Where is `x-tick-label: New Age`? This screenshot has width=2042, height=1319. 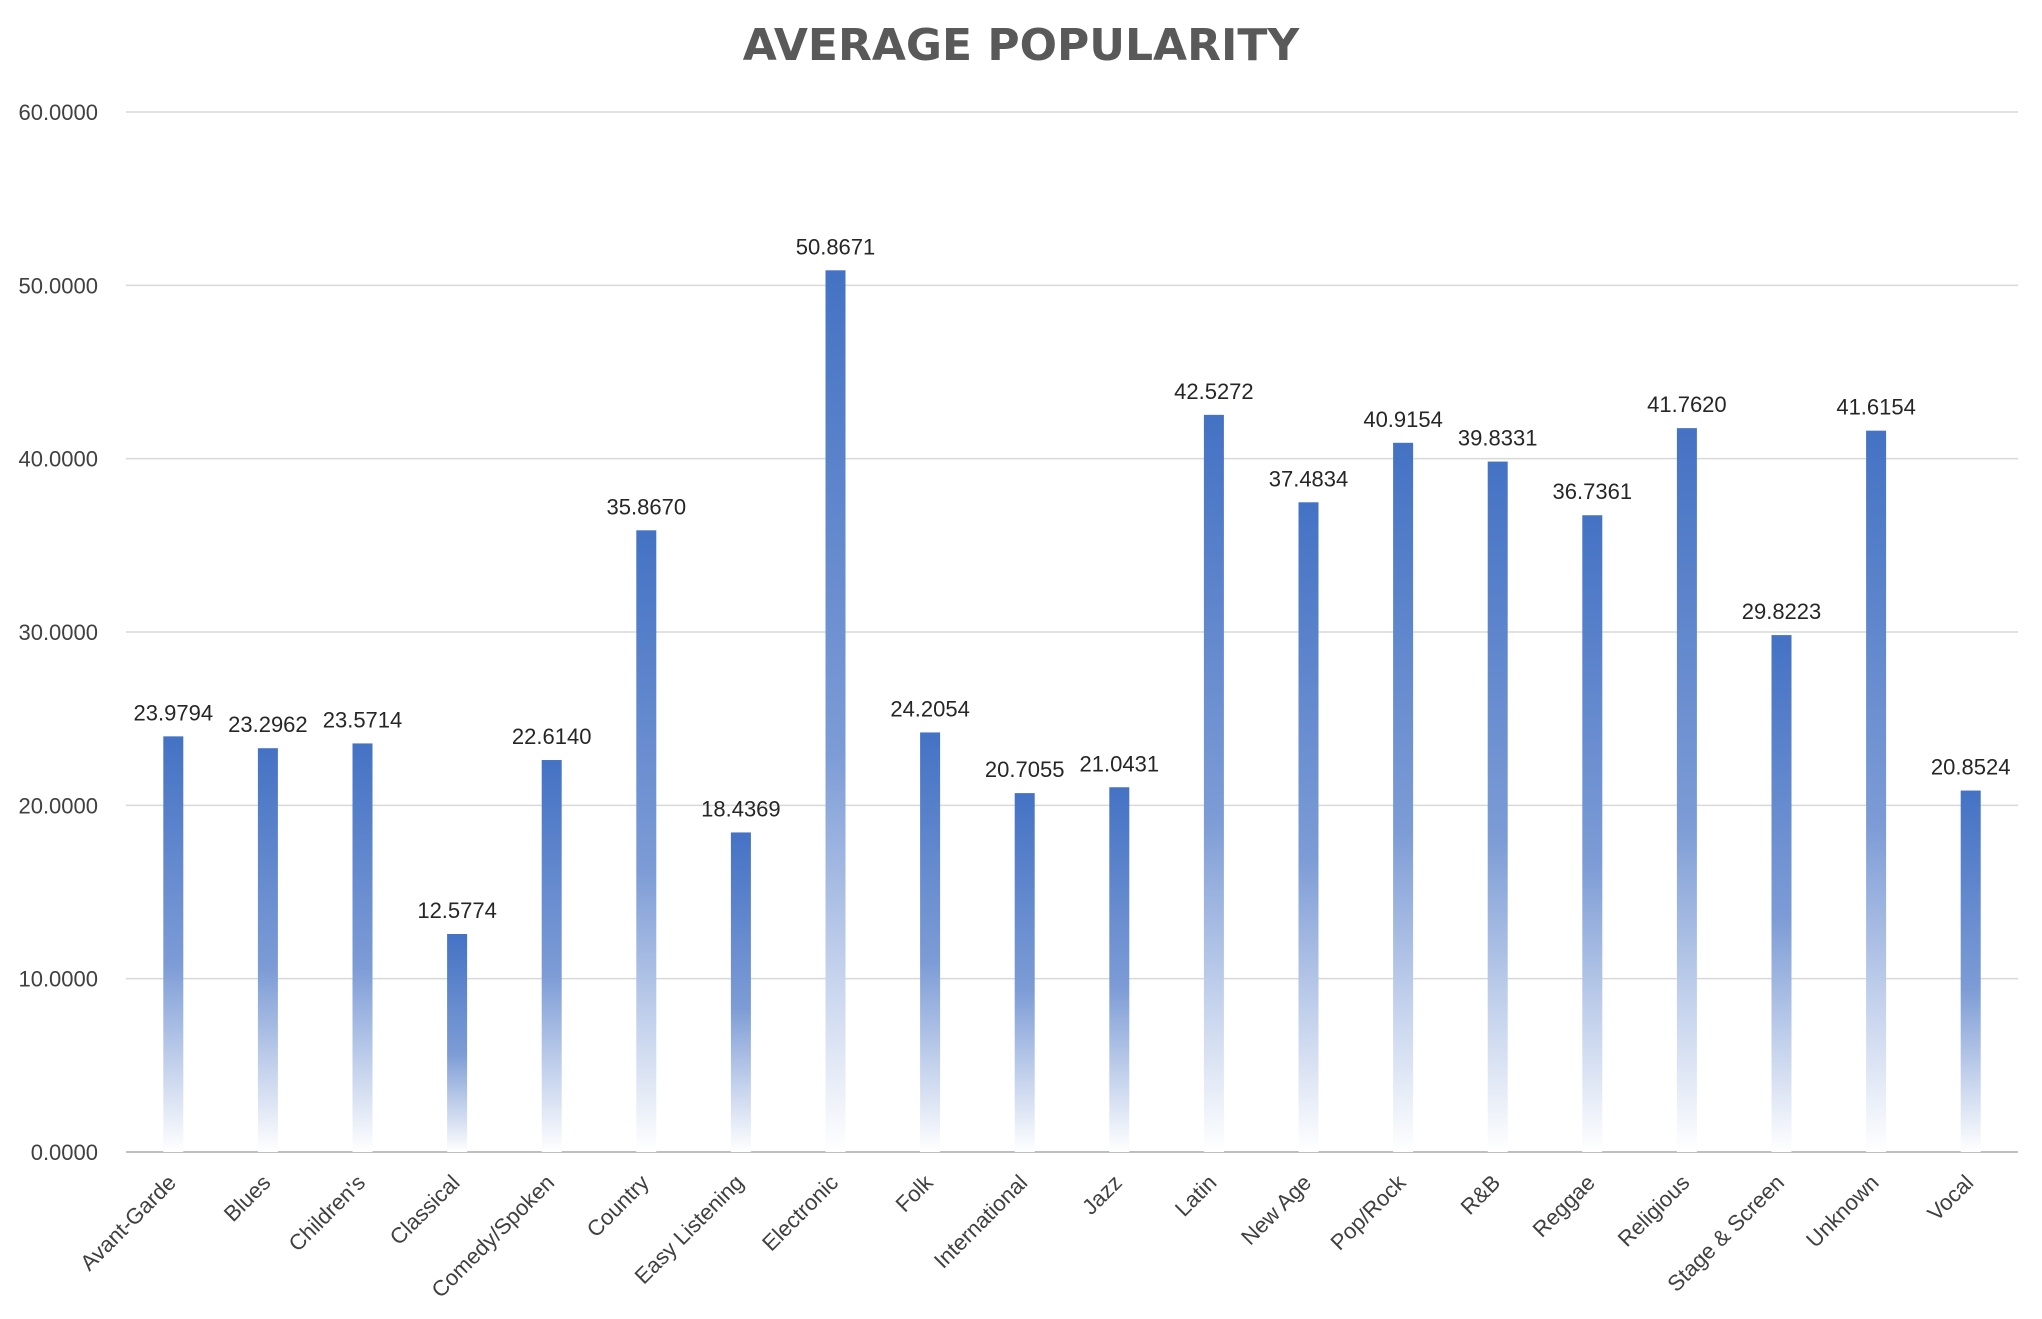 x-tick-label: New Age is located at coordinates (1276, 1210).